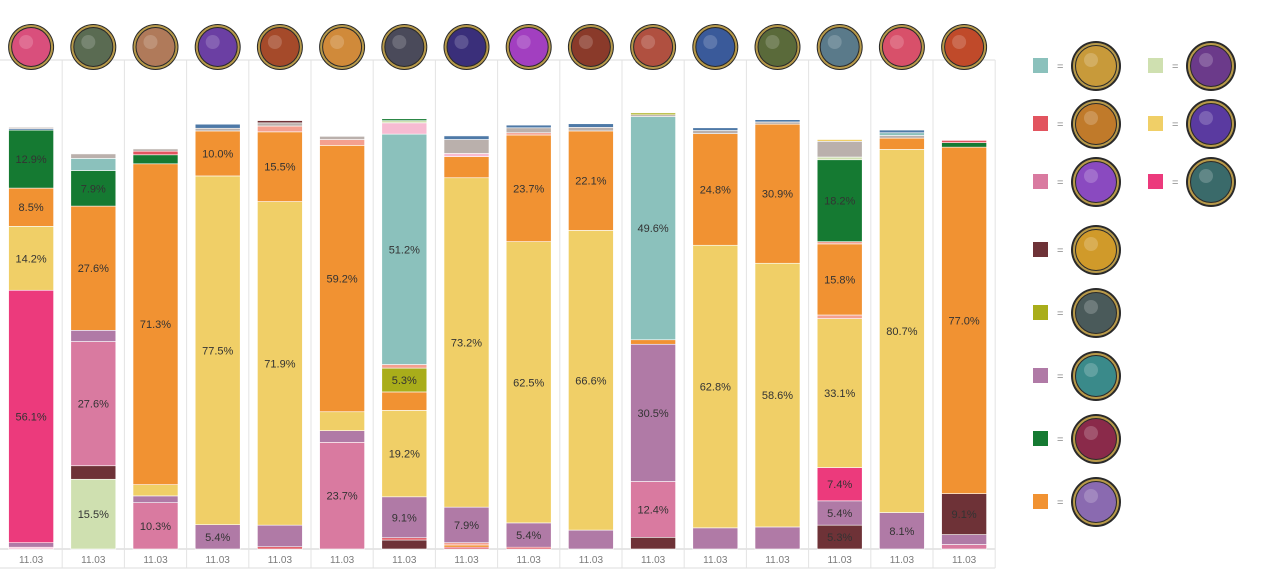 This screenshot has width=1280, height=570. Describe the element at coordinates (1096, 376) in the screenshot. I see `champion-teal-blade-icon` at that location.